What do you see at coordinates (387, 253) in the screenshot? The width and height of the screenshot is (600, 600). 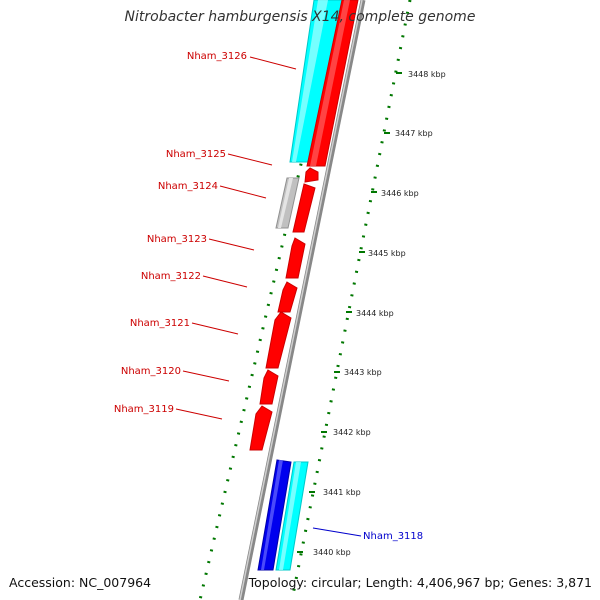 I see `kbp-label: 3445 kbp` at bounding box center [387, 253].